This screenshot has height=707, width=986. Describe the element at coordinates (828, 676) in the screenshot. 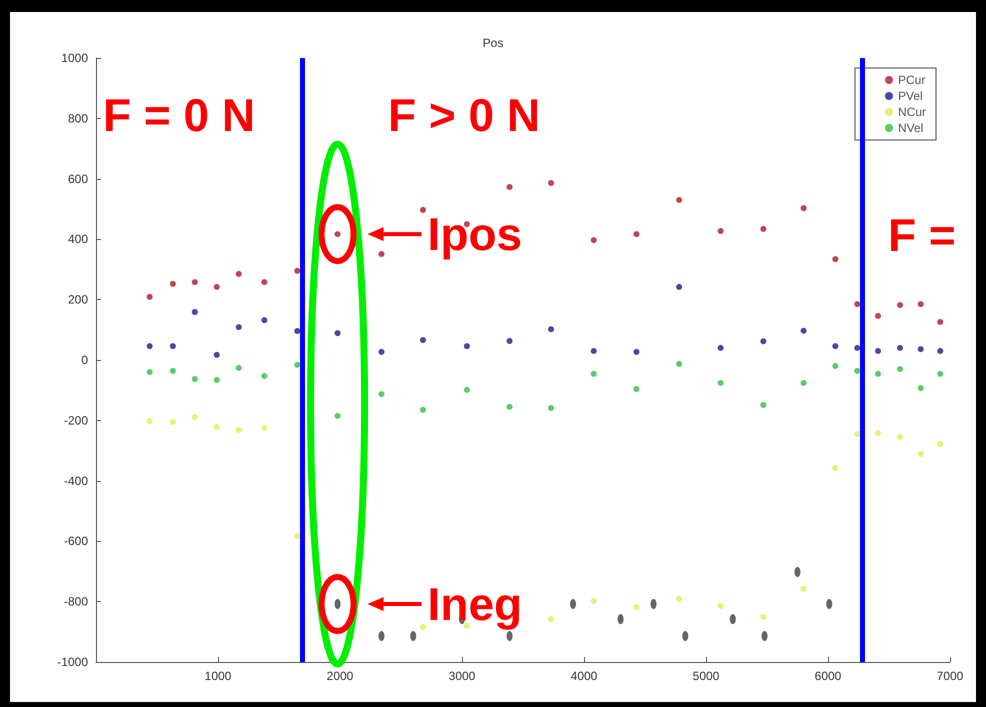

I see `x-tick-label: 6000` at that location.